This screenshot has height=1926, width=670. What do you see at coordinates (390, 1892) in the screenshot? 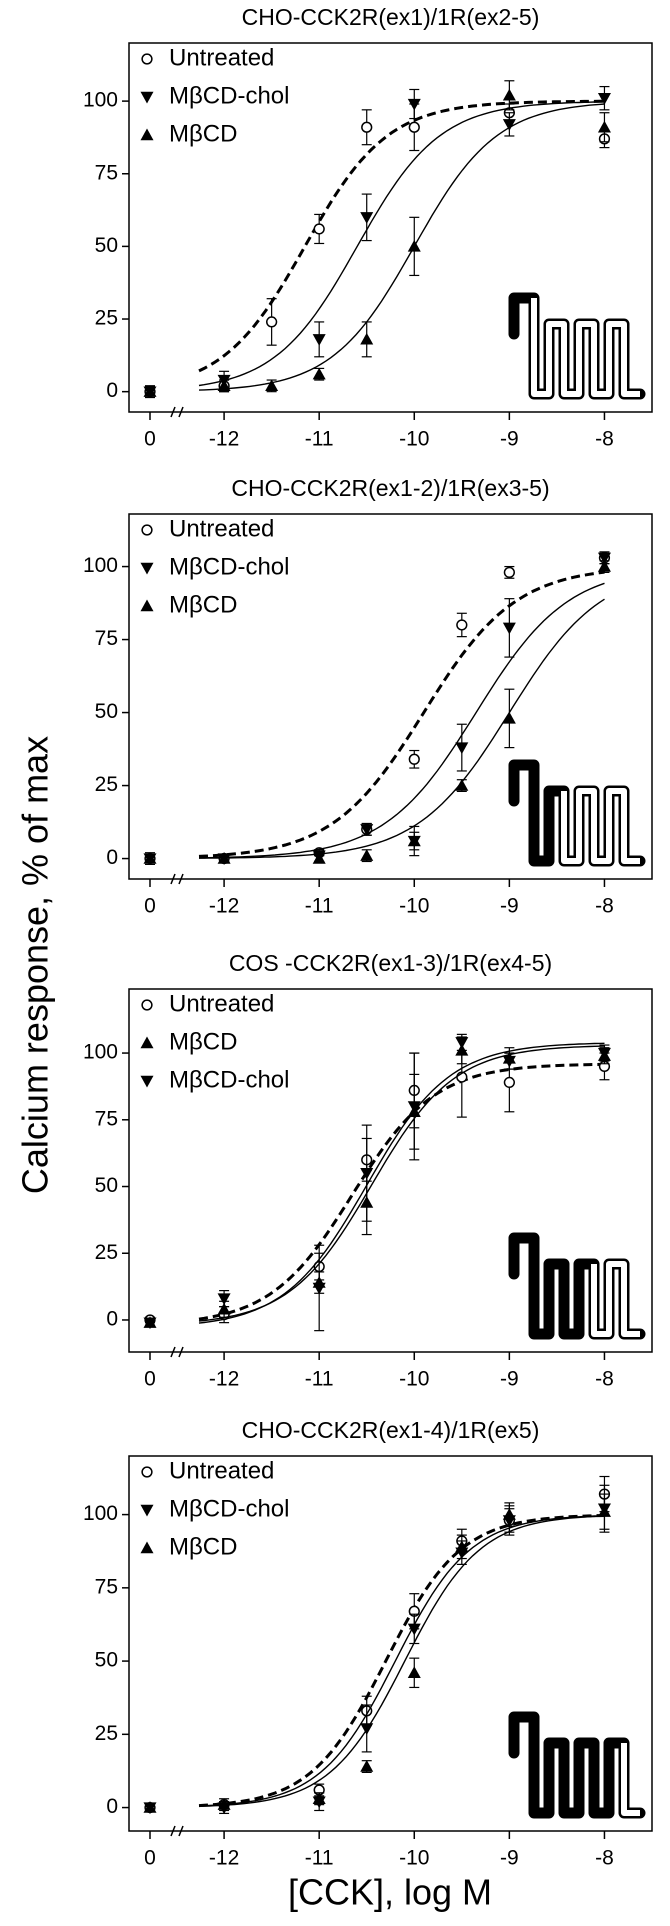
I see `x-axis-label: [CCK], log M` at bounding box center [390, 1892].